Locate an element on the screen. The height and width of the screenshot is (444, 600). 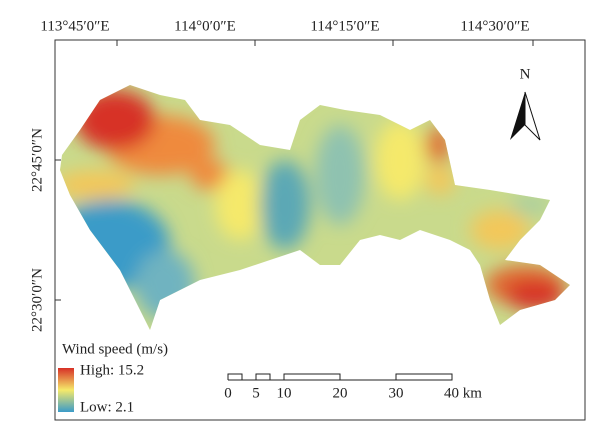
scale-label: 5 is located at coordinates (256, 393).